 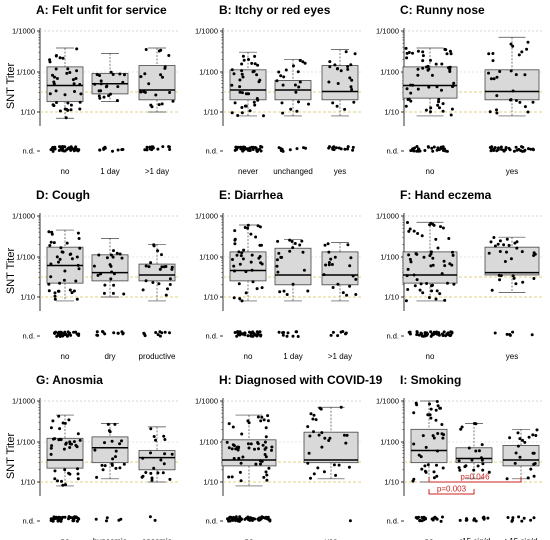 What do you see at coordinates (11, 271) in the screenshot?
I see `y-axis-label: SNT Titer` at bounding box center [11, 271].